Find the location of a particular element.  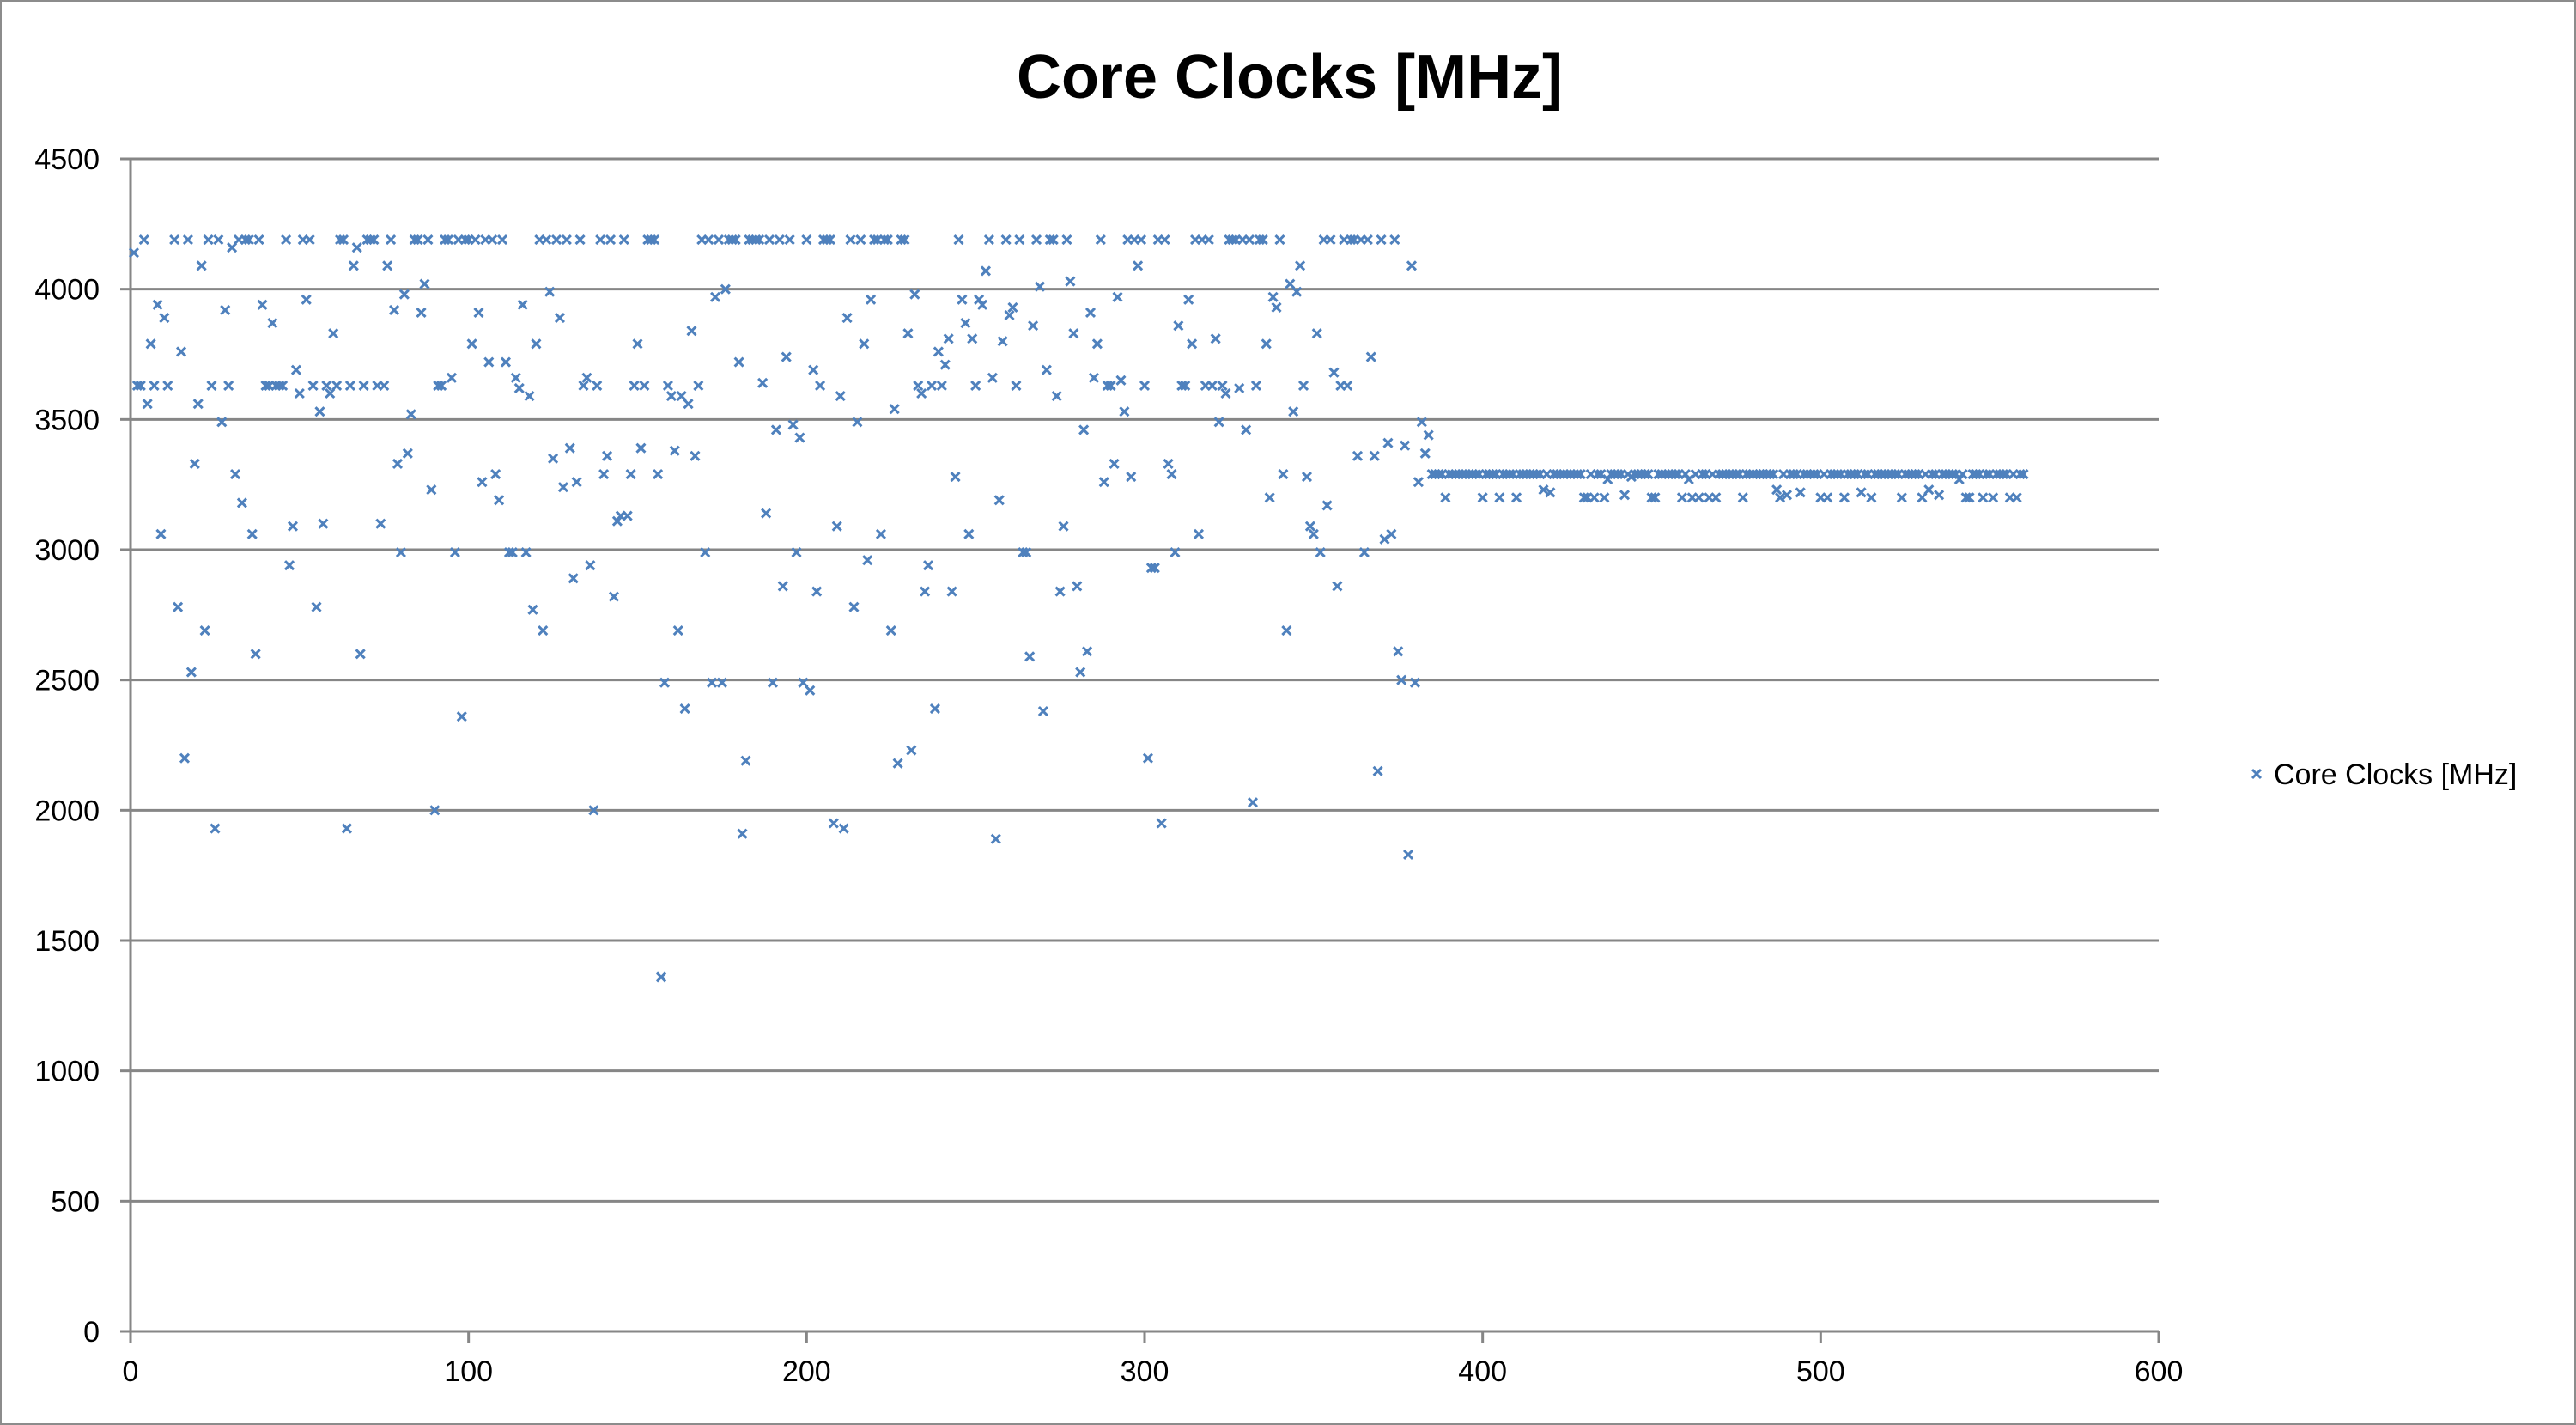

y-tick-label: 3000 is located at coordinates (67, 551).